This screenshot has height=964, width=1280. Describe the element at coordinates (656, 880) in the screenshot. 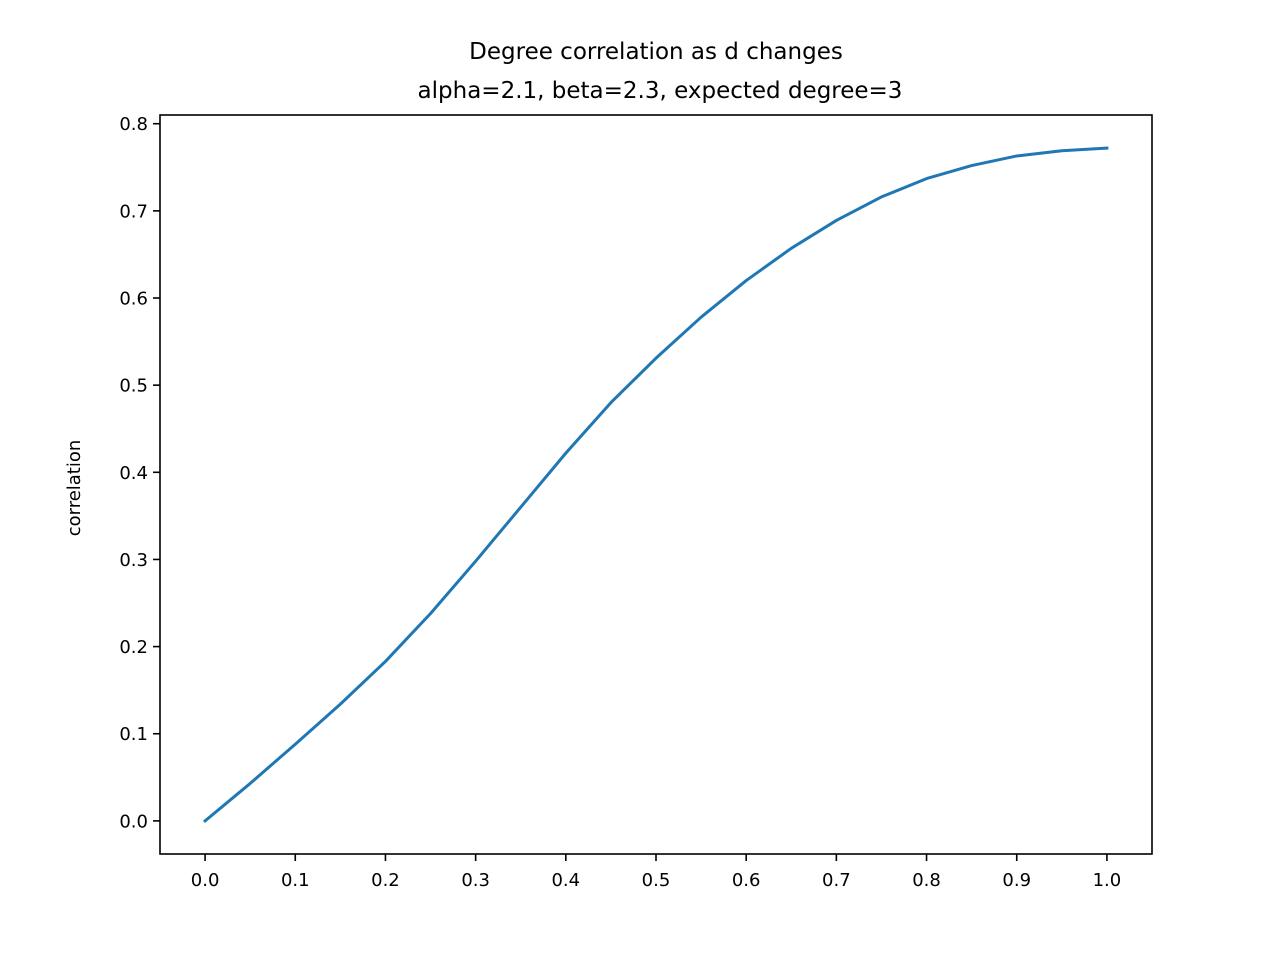

I see `x-tick-label-5: 0.5` at that location.